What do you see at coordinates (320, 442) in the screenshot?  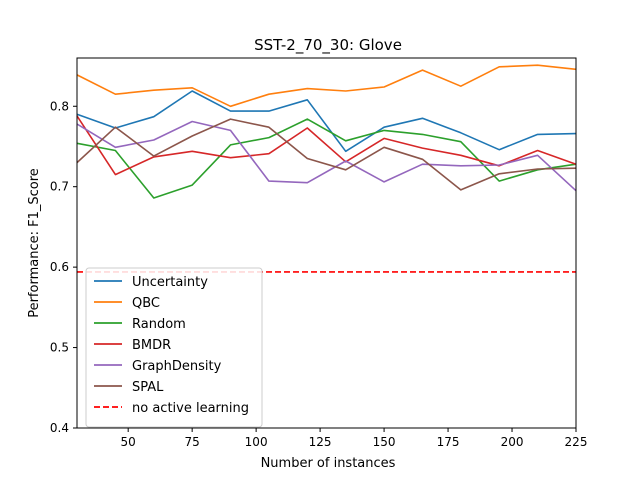 I see `x-tick-label: 125` at bounding box center [320, 442].